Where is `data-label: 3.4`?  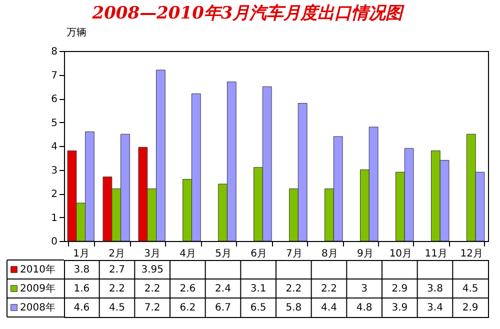 data-label: 3.4 is located at coordinates (435, 308).